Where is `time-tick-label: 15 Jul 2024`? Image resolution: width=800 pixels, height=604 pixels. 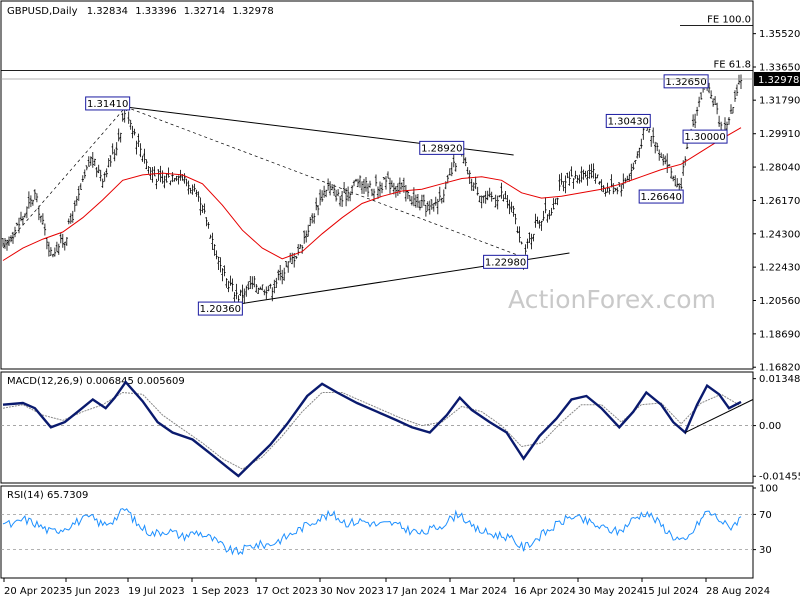 time-tick-label: 15 Jul 2024 is located at coordinates (670, 591).